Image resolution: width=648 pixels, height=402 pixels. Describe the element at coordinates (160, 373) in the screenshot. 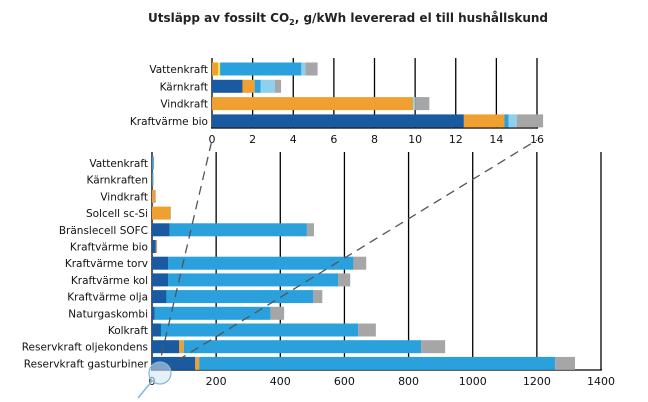

I see `zoom-magnifier-circle` at that location.